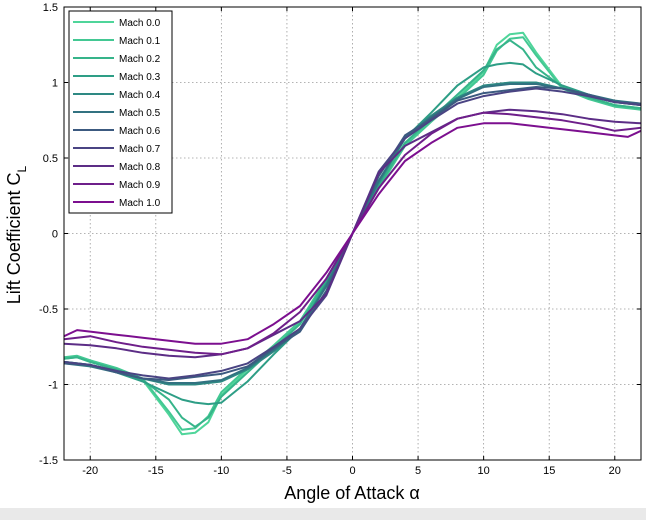 This screenshot has width=646, height=525. I want to click on x-tick-label: 15, so click(549, 471).